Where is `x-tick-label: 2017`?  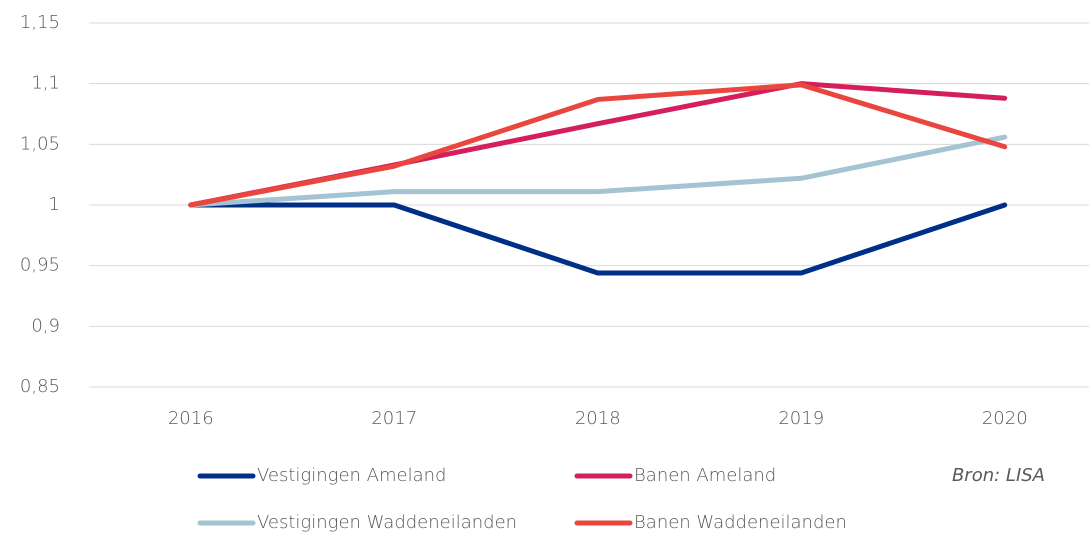
x-tick-label: 2017 is located at coordinates (394, 418).